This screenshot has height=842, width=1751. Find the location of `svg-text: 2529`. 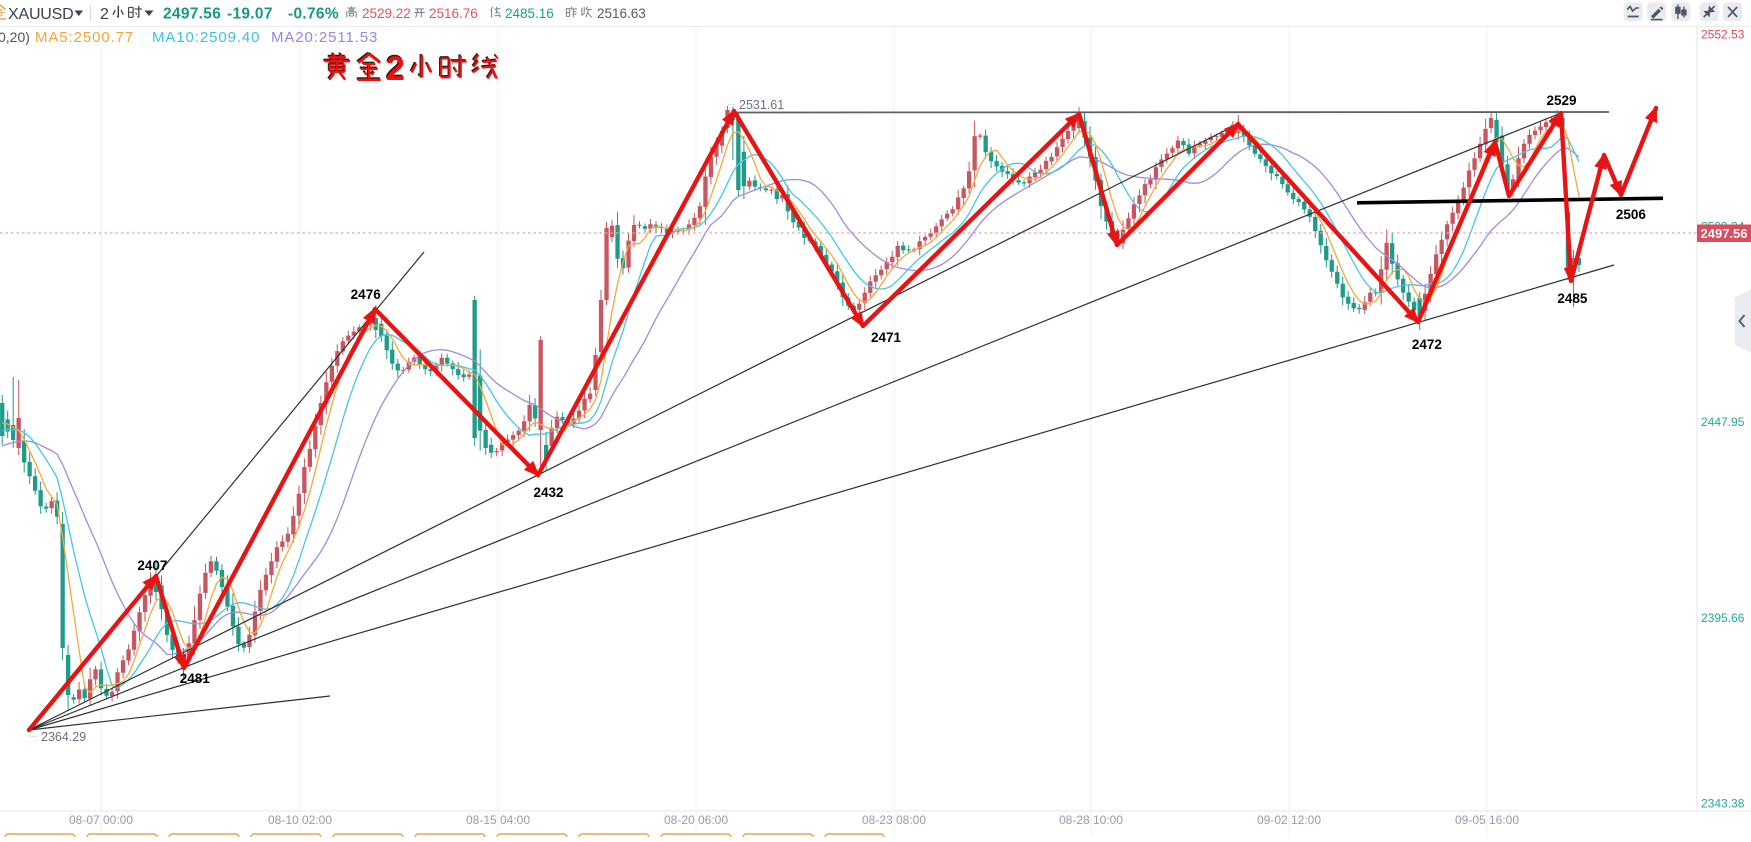

svg-text: 2529 is located at coordinates (1561, 100).